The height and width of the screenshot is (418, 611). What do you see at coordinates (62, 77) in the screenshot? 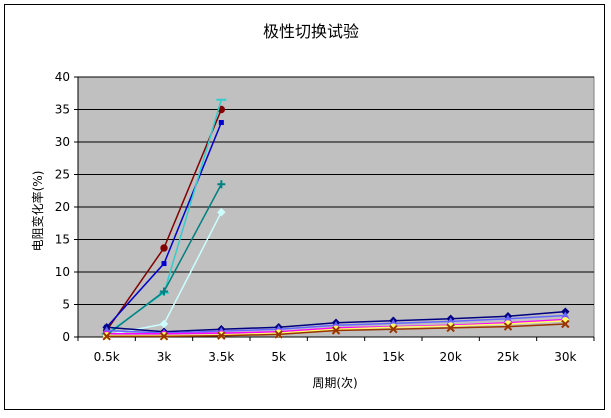
I see `y-tick-label: 40` at bounding box center [62, 77].